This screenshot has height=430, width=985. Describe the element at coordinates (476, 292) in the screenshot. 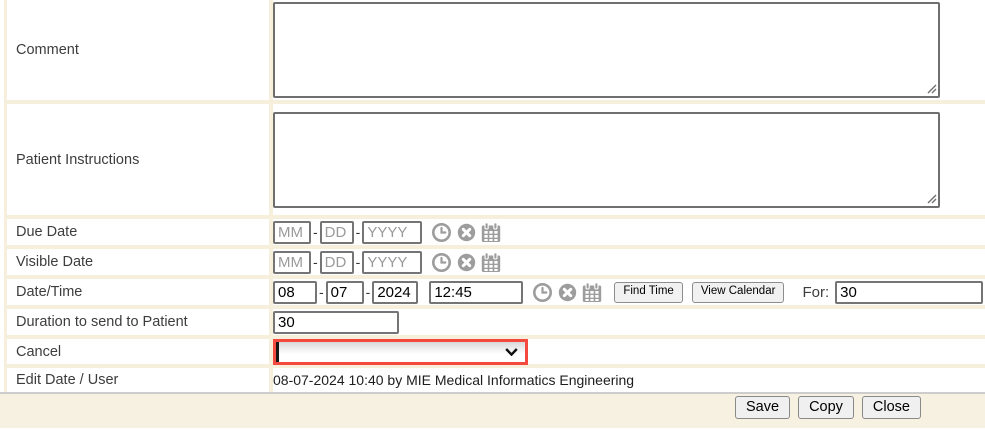

I see `date-time-time-input` at that location.